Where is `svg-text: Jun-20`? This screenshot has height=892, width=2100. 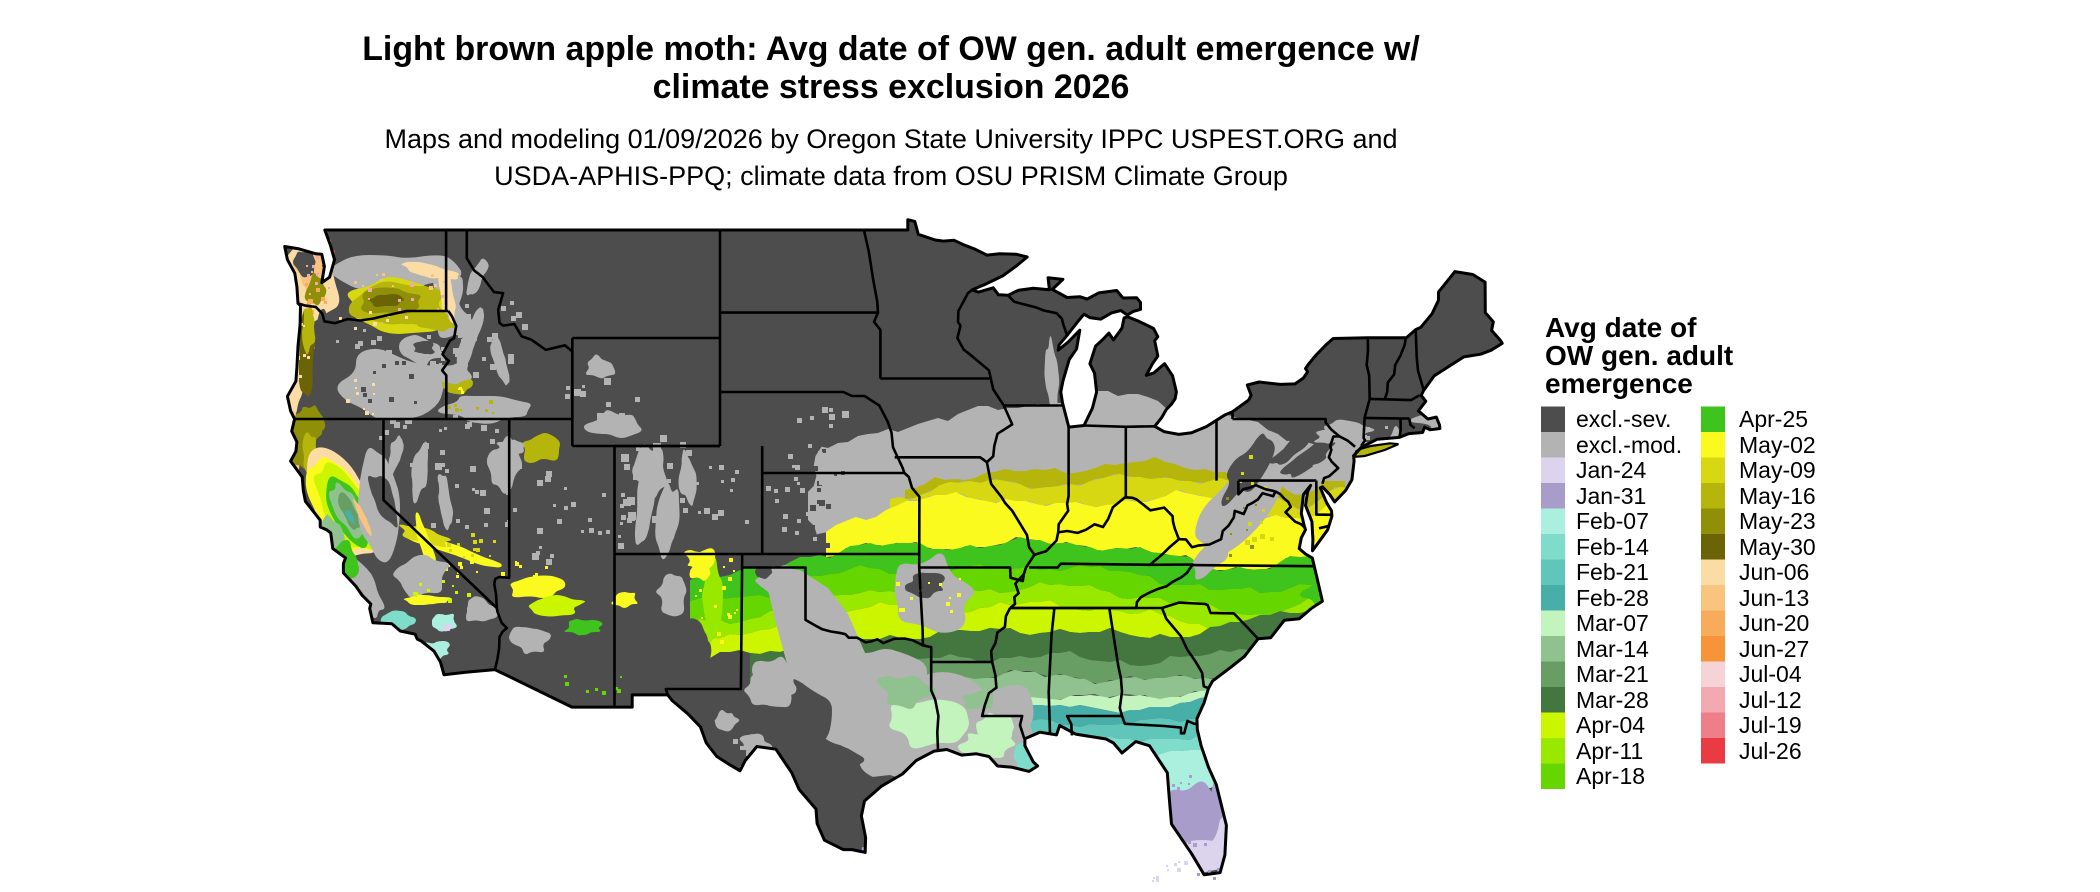
svg-text: Jun-20 is located at coordinates (1774, 623).